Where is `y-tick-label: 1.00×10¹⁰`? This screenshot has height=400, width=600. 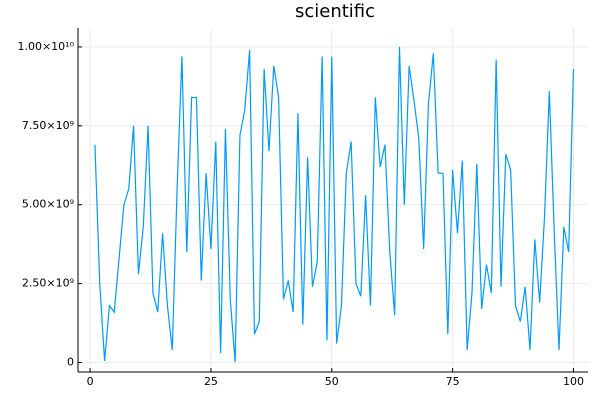
y-tick-label: 1.00×10¹⁰ is located at coordinates (45, 46).